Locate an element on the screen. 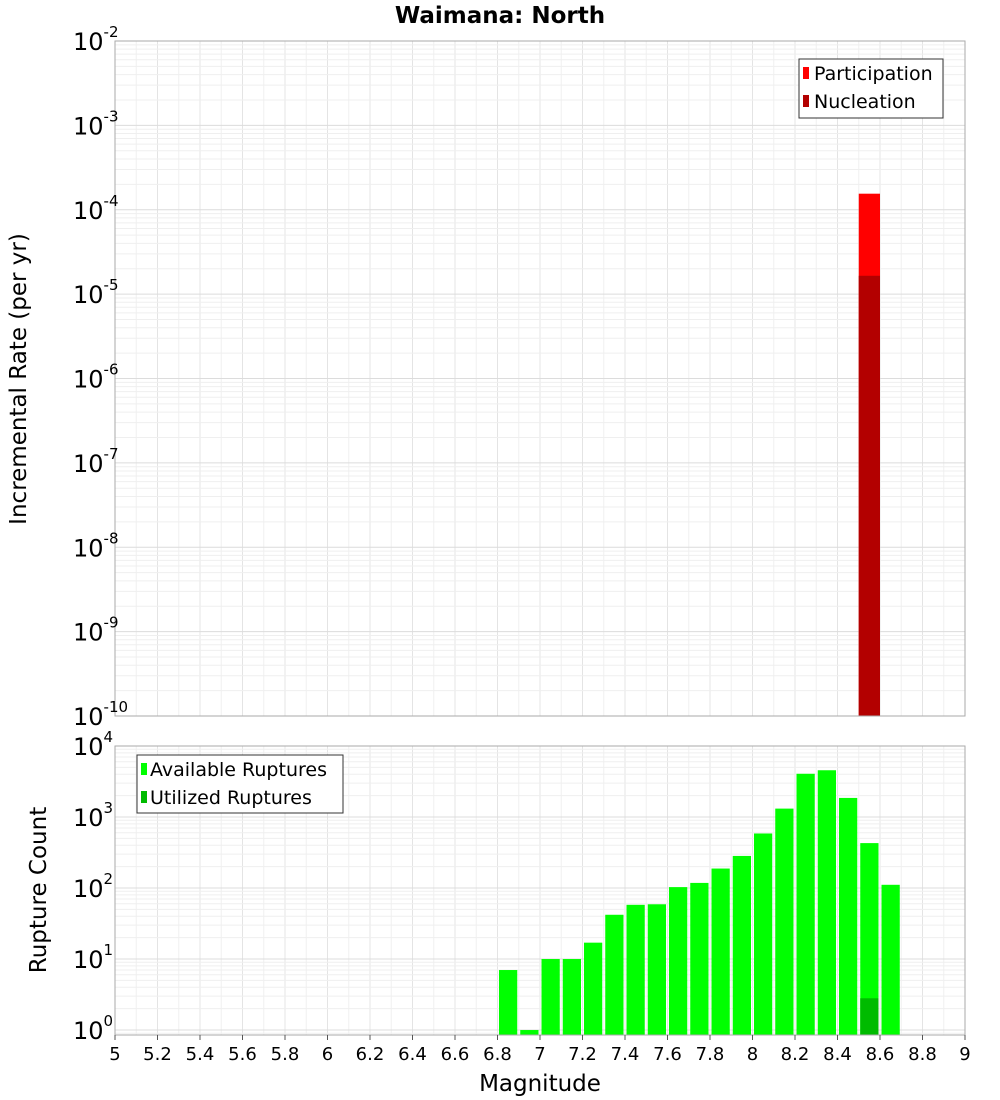 The width and height of the screenshot is (1000, 1100). x-tick-label: 8 is located at coordinates (752, 1054).